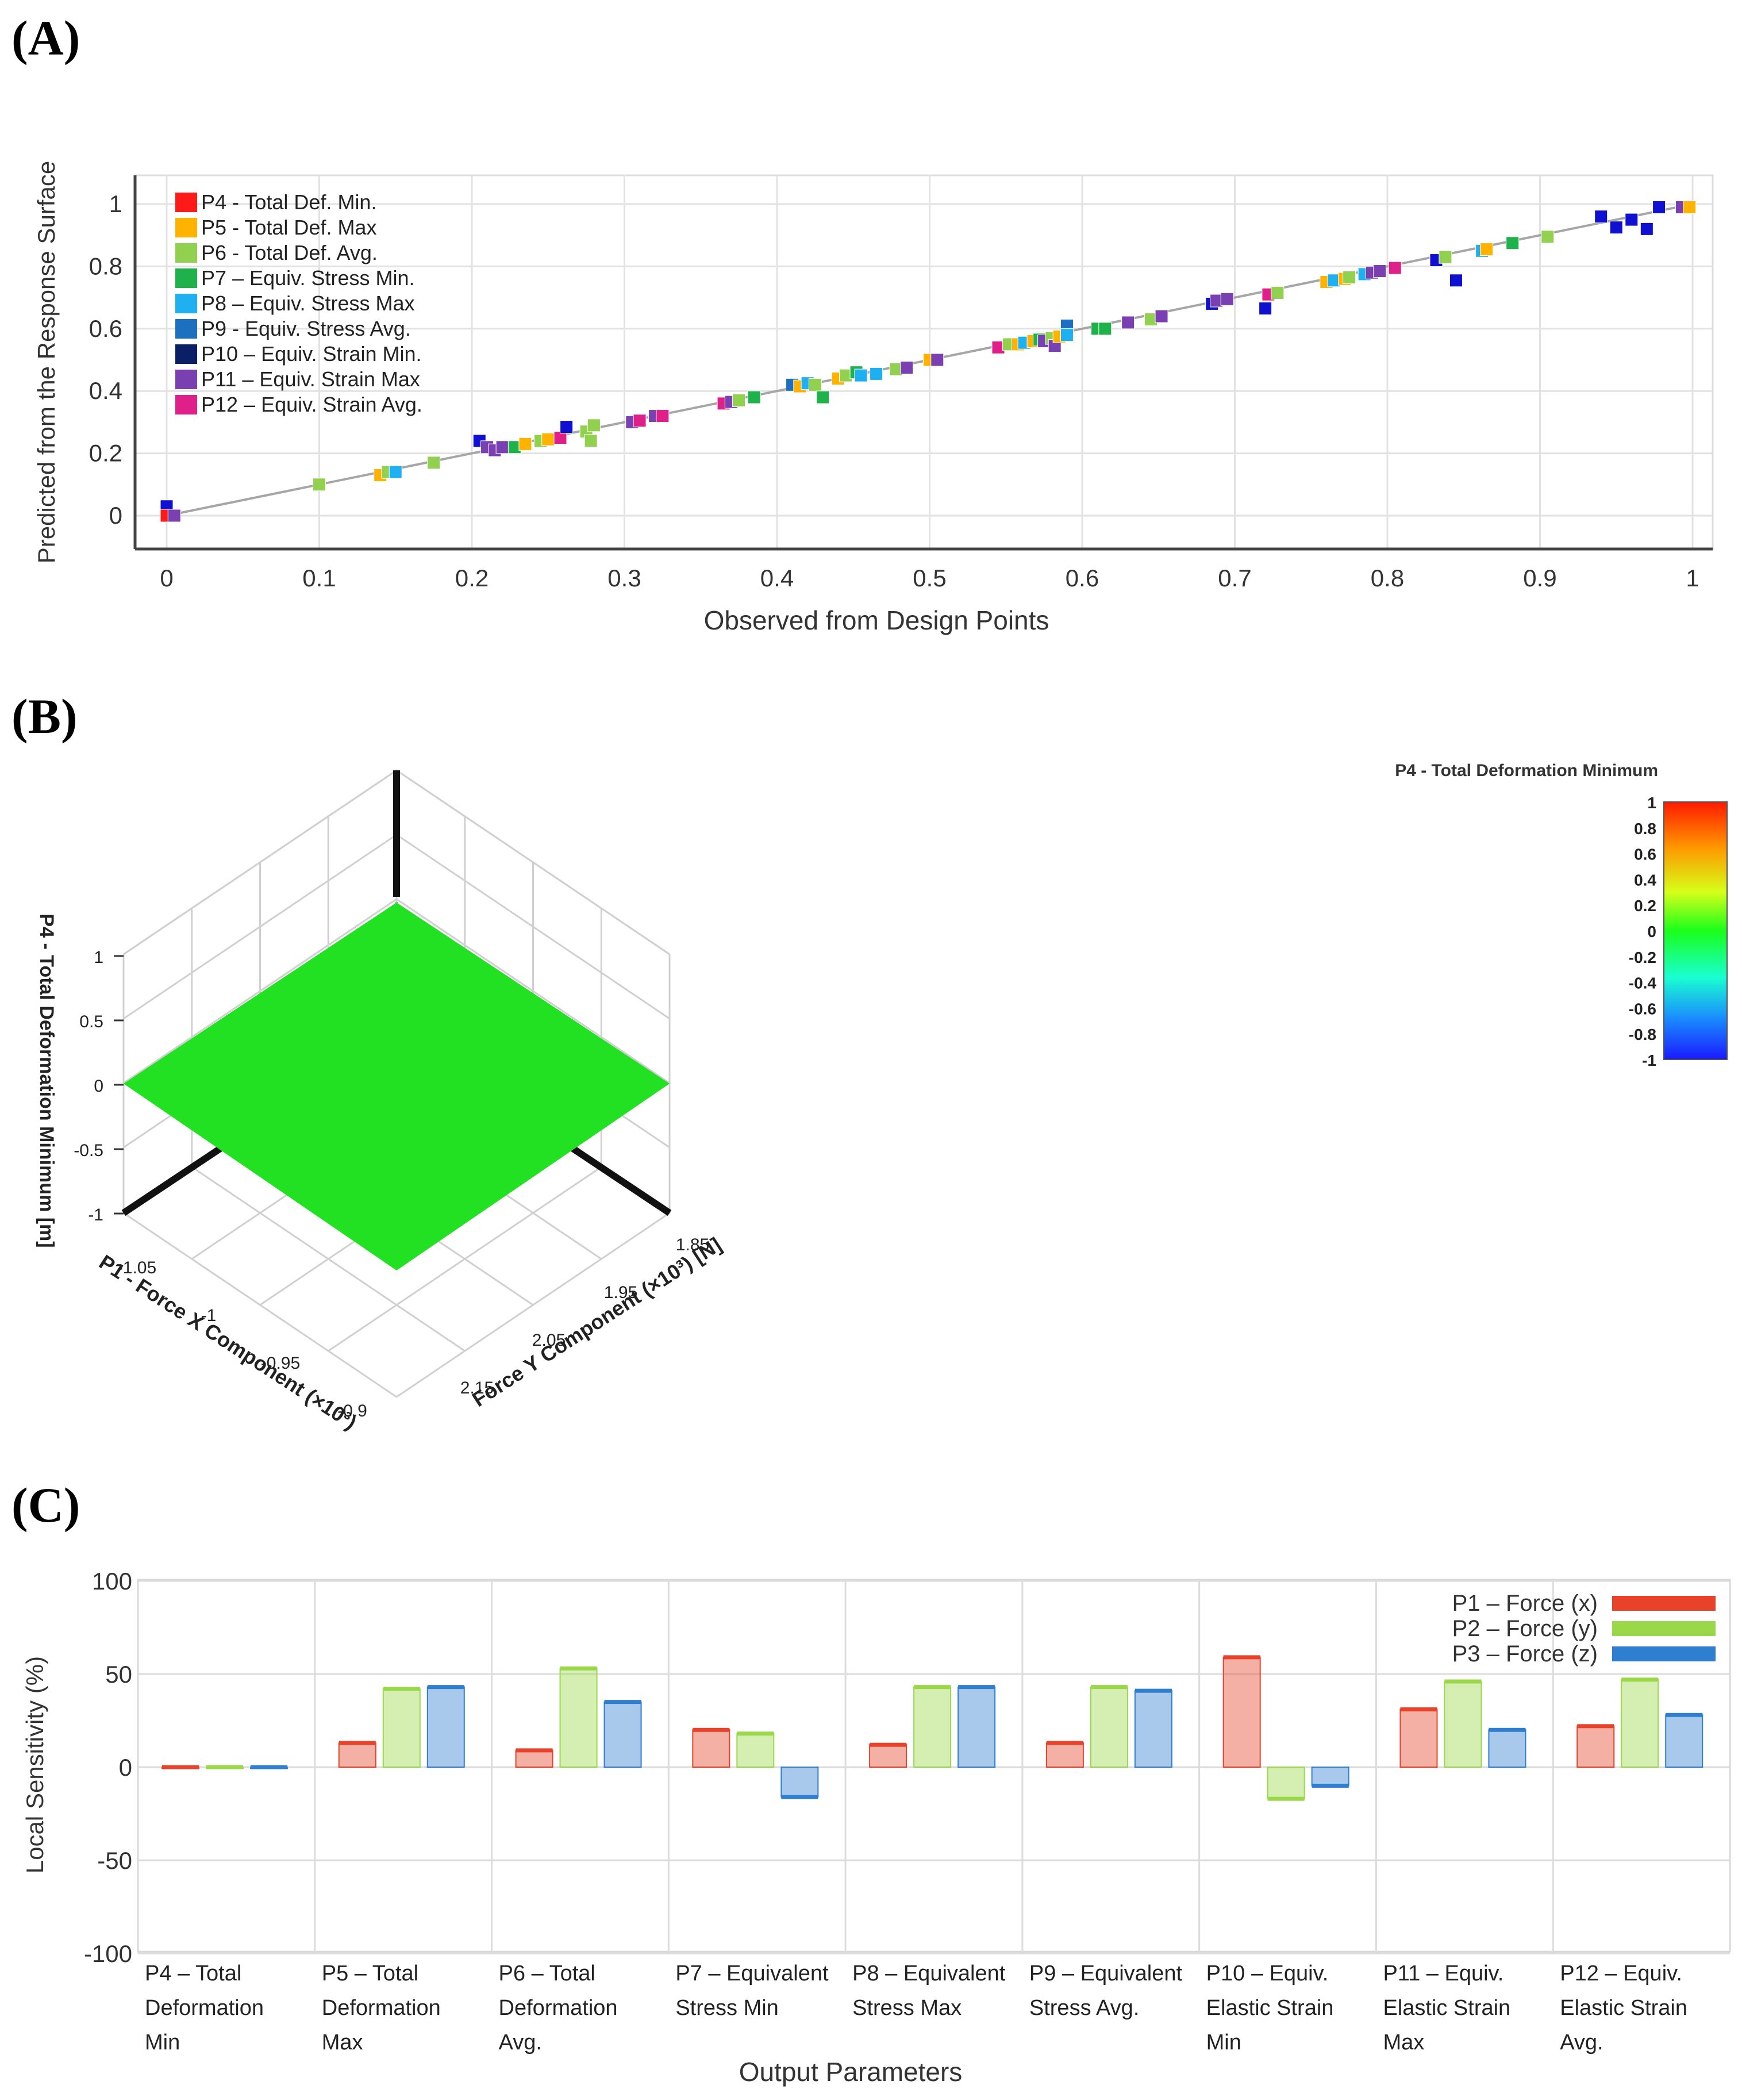 This screenshot has width=1742, height=2100. What do you see at coordinates (1223, 2042) in the screenshot?
I see `category-label: Min` at bounding box center [1223, 2042].